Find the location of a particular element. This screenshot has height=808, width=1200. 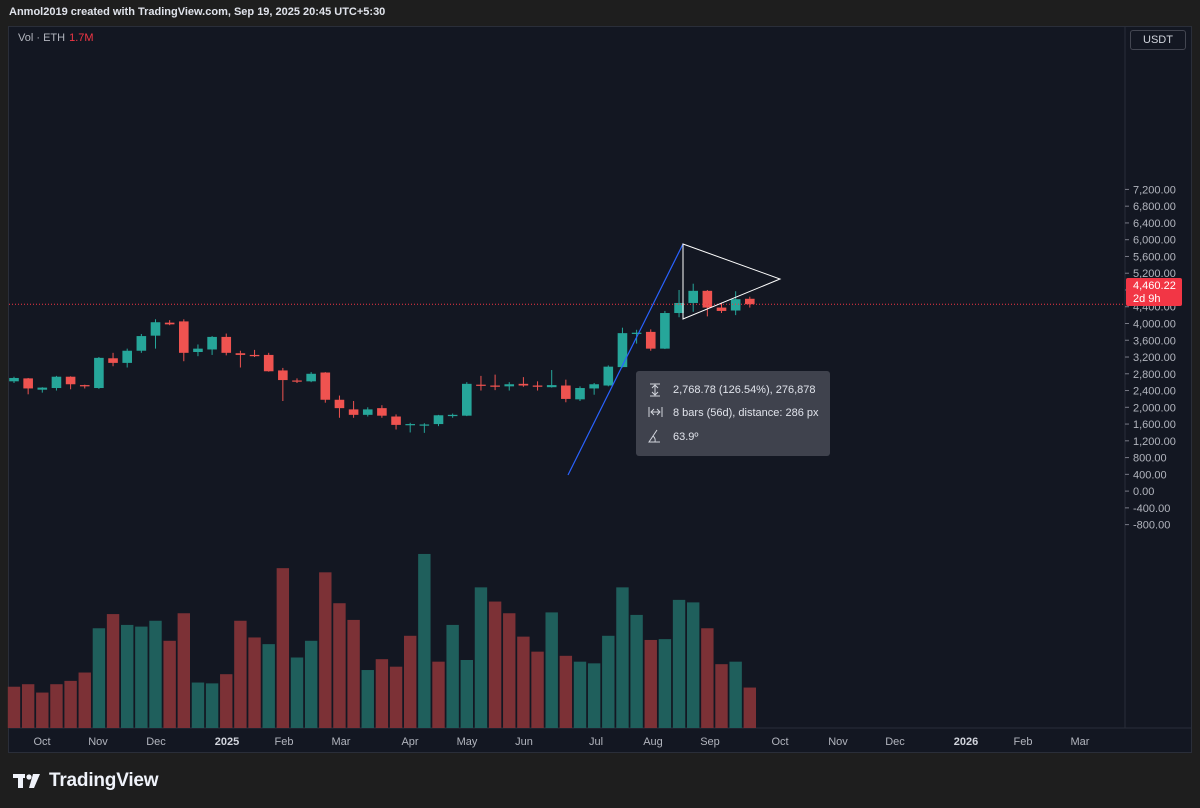

price-label-countdown: 2d 9h is located at coordinates (1147, 299).